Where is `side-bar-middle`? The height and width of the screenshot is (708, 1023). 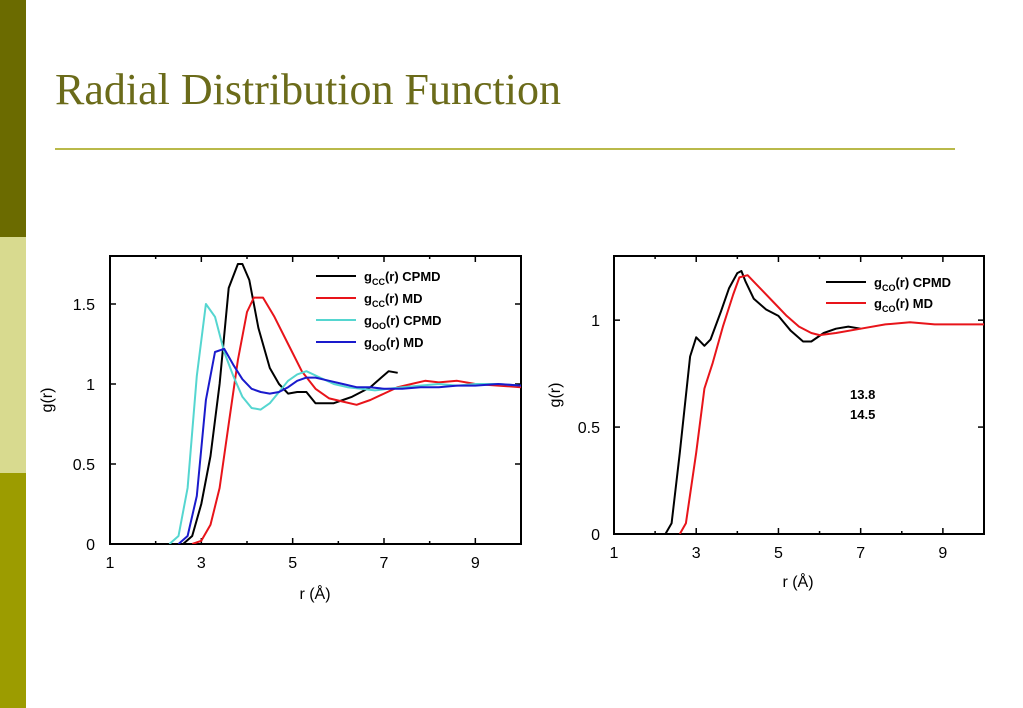
side-bar-middle is located at coordinates (13, 355).